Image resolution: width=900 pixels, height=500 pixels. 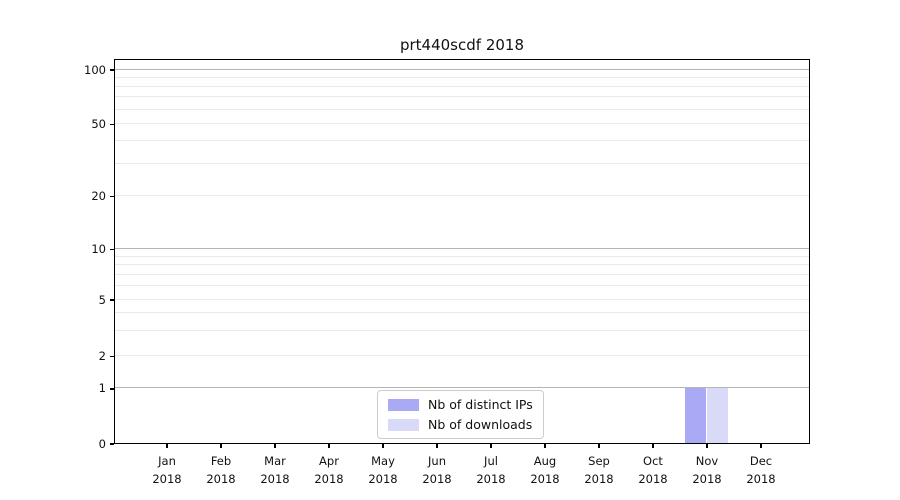 What do you see at coordinates (167, 470) in the screenshot?
I see `x-tick-label: Jan 2018` at bounding box center [167, 470].